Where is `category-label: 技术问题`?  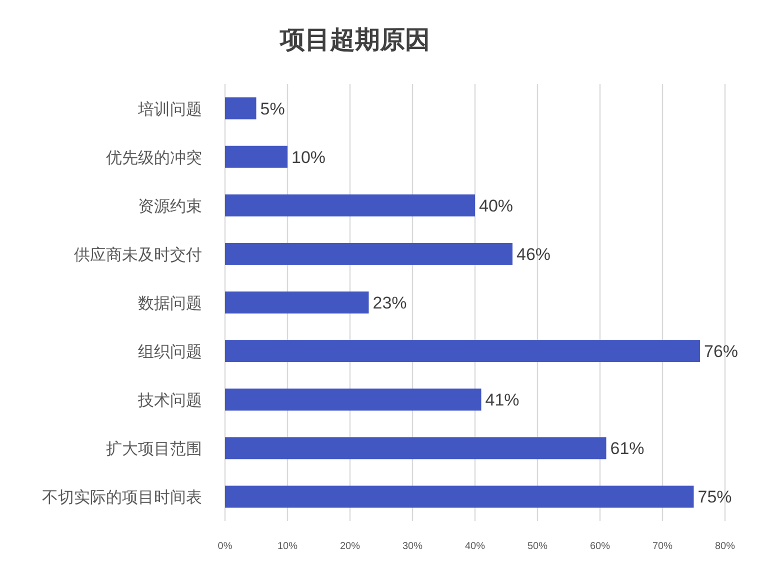 category-label: 技术问题 is located at coordinates (170, 401).